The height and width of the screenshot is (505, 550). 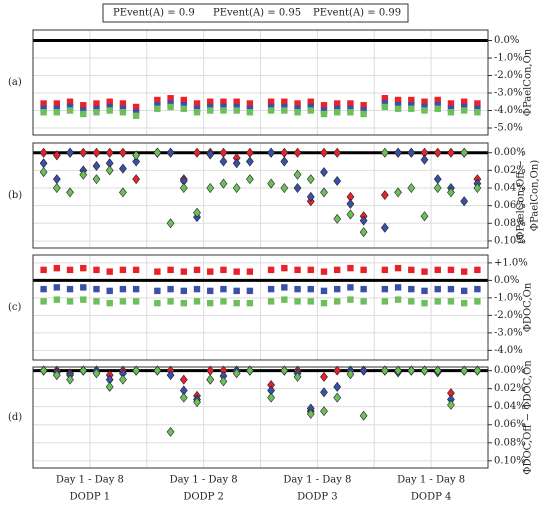 What do you see at coordinates (15, 195) in the screenshot?
I see `panel-label: (b)` at bounding box center [15, 195].